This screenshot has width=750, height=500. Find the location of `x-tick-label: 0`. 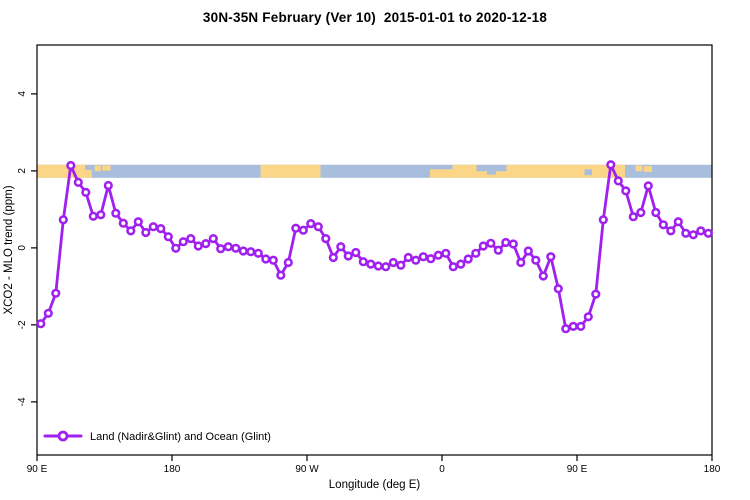

x-tick-label: 0 is located at coordinates (442, 469).